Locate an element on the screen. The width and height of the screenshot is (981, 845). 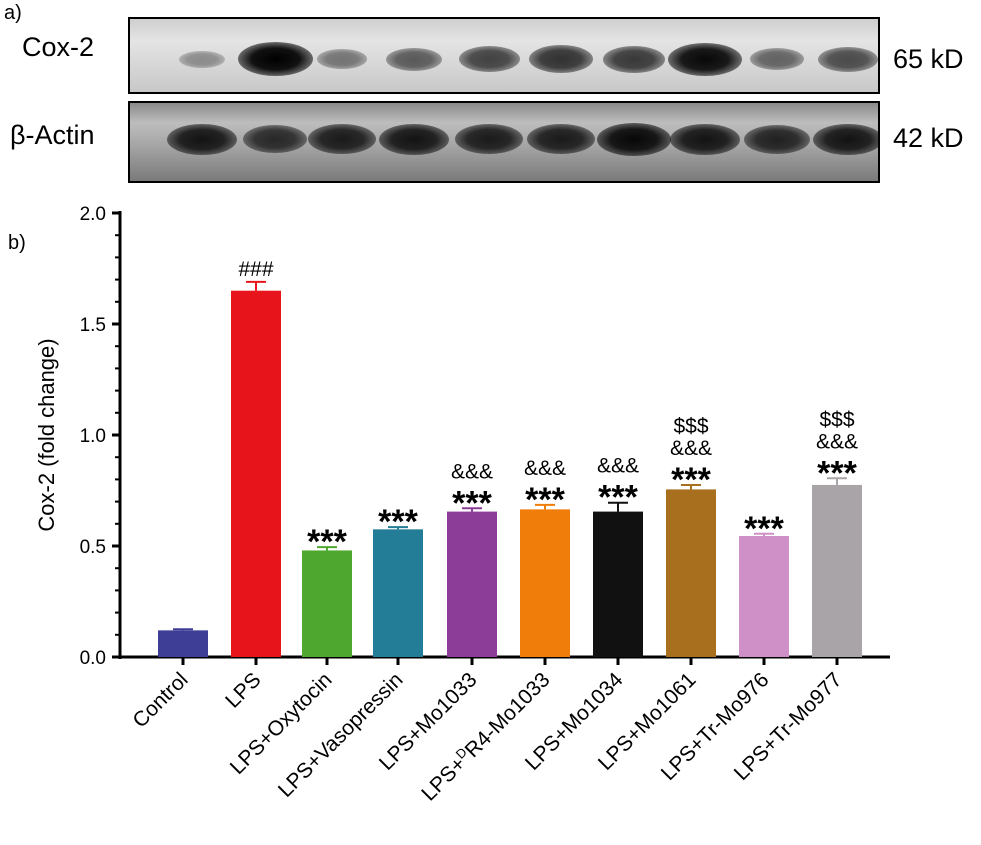
y-axis-title: Cox-2 (fold change) is located at coordinates (46, 434).